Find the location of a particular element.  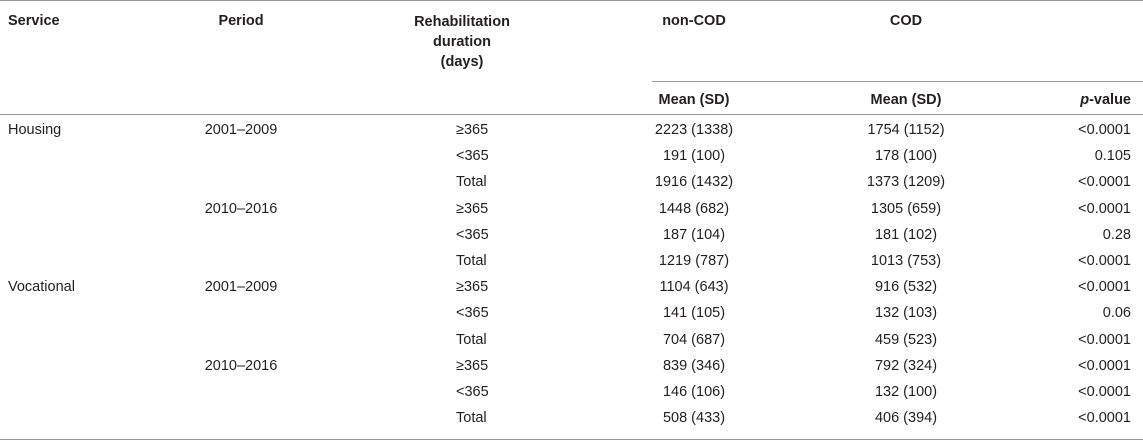

header-rule is located at coordinates (571, 114).